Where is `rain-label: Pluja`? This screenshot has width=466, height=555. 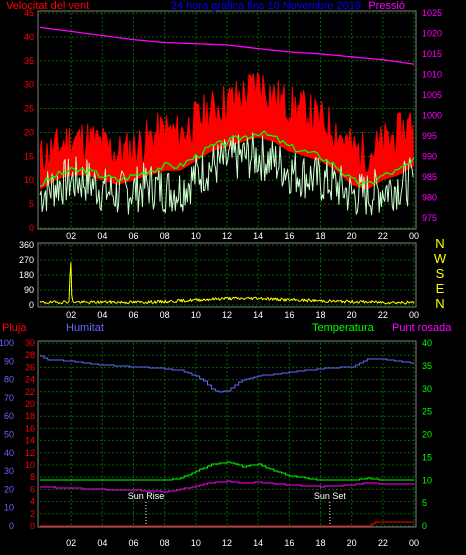 rain-label: Pluja is located at coordinates (14, 328).